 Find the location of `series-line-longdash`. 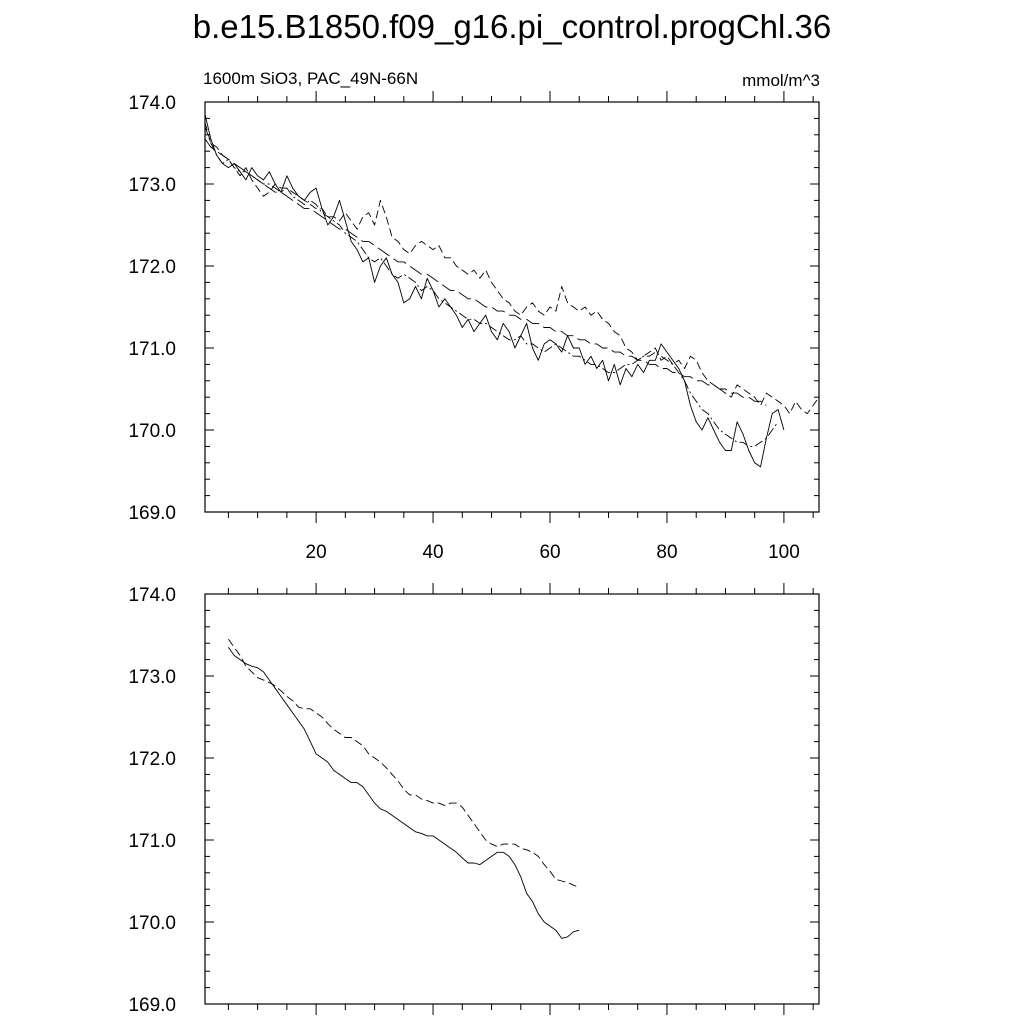

series-line-longdash is located at coordinates (485, 272).